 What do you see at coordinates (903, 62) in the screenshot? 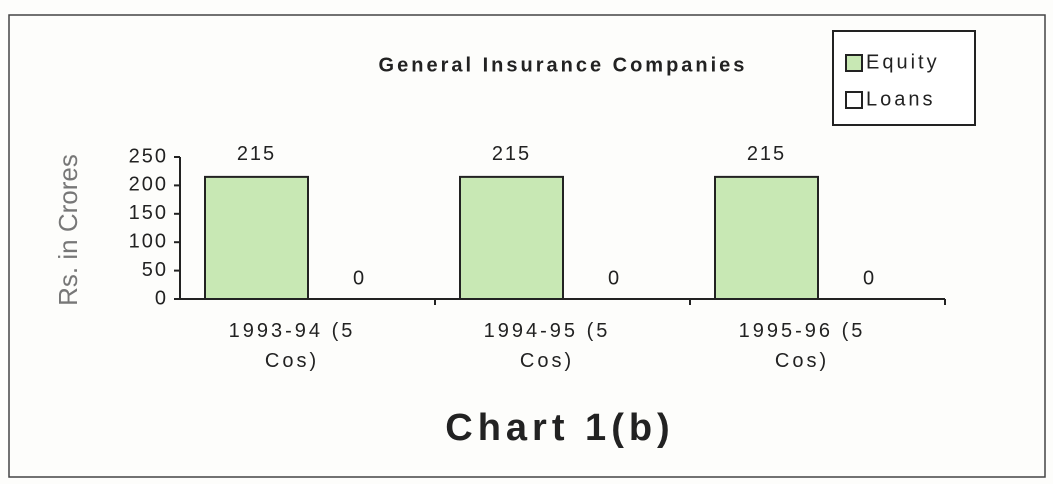
I see `legend-label: Equity` at bounding box center [903, 62].